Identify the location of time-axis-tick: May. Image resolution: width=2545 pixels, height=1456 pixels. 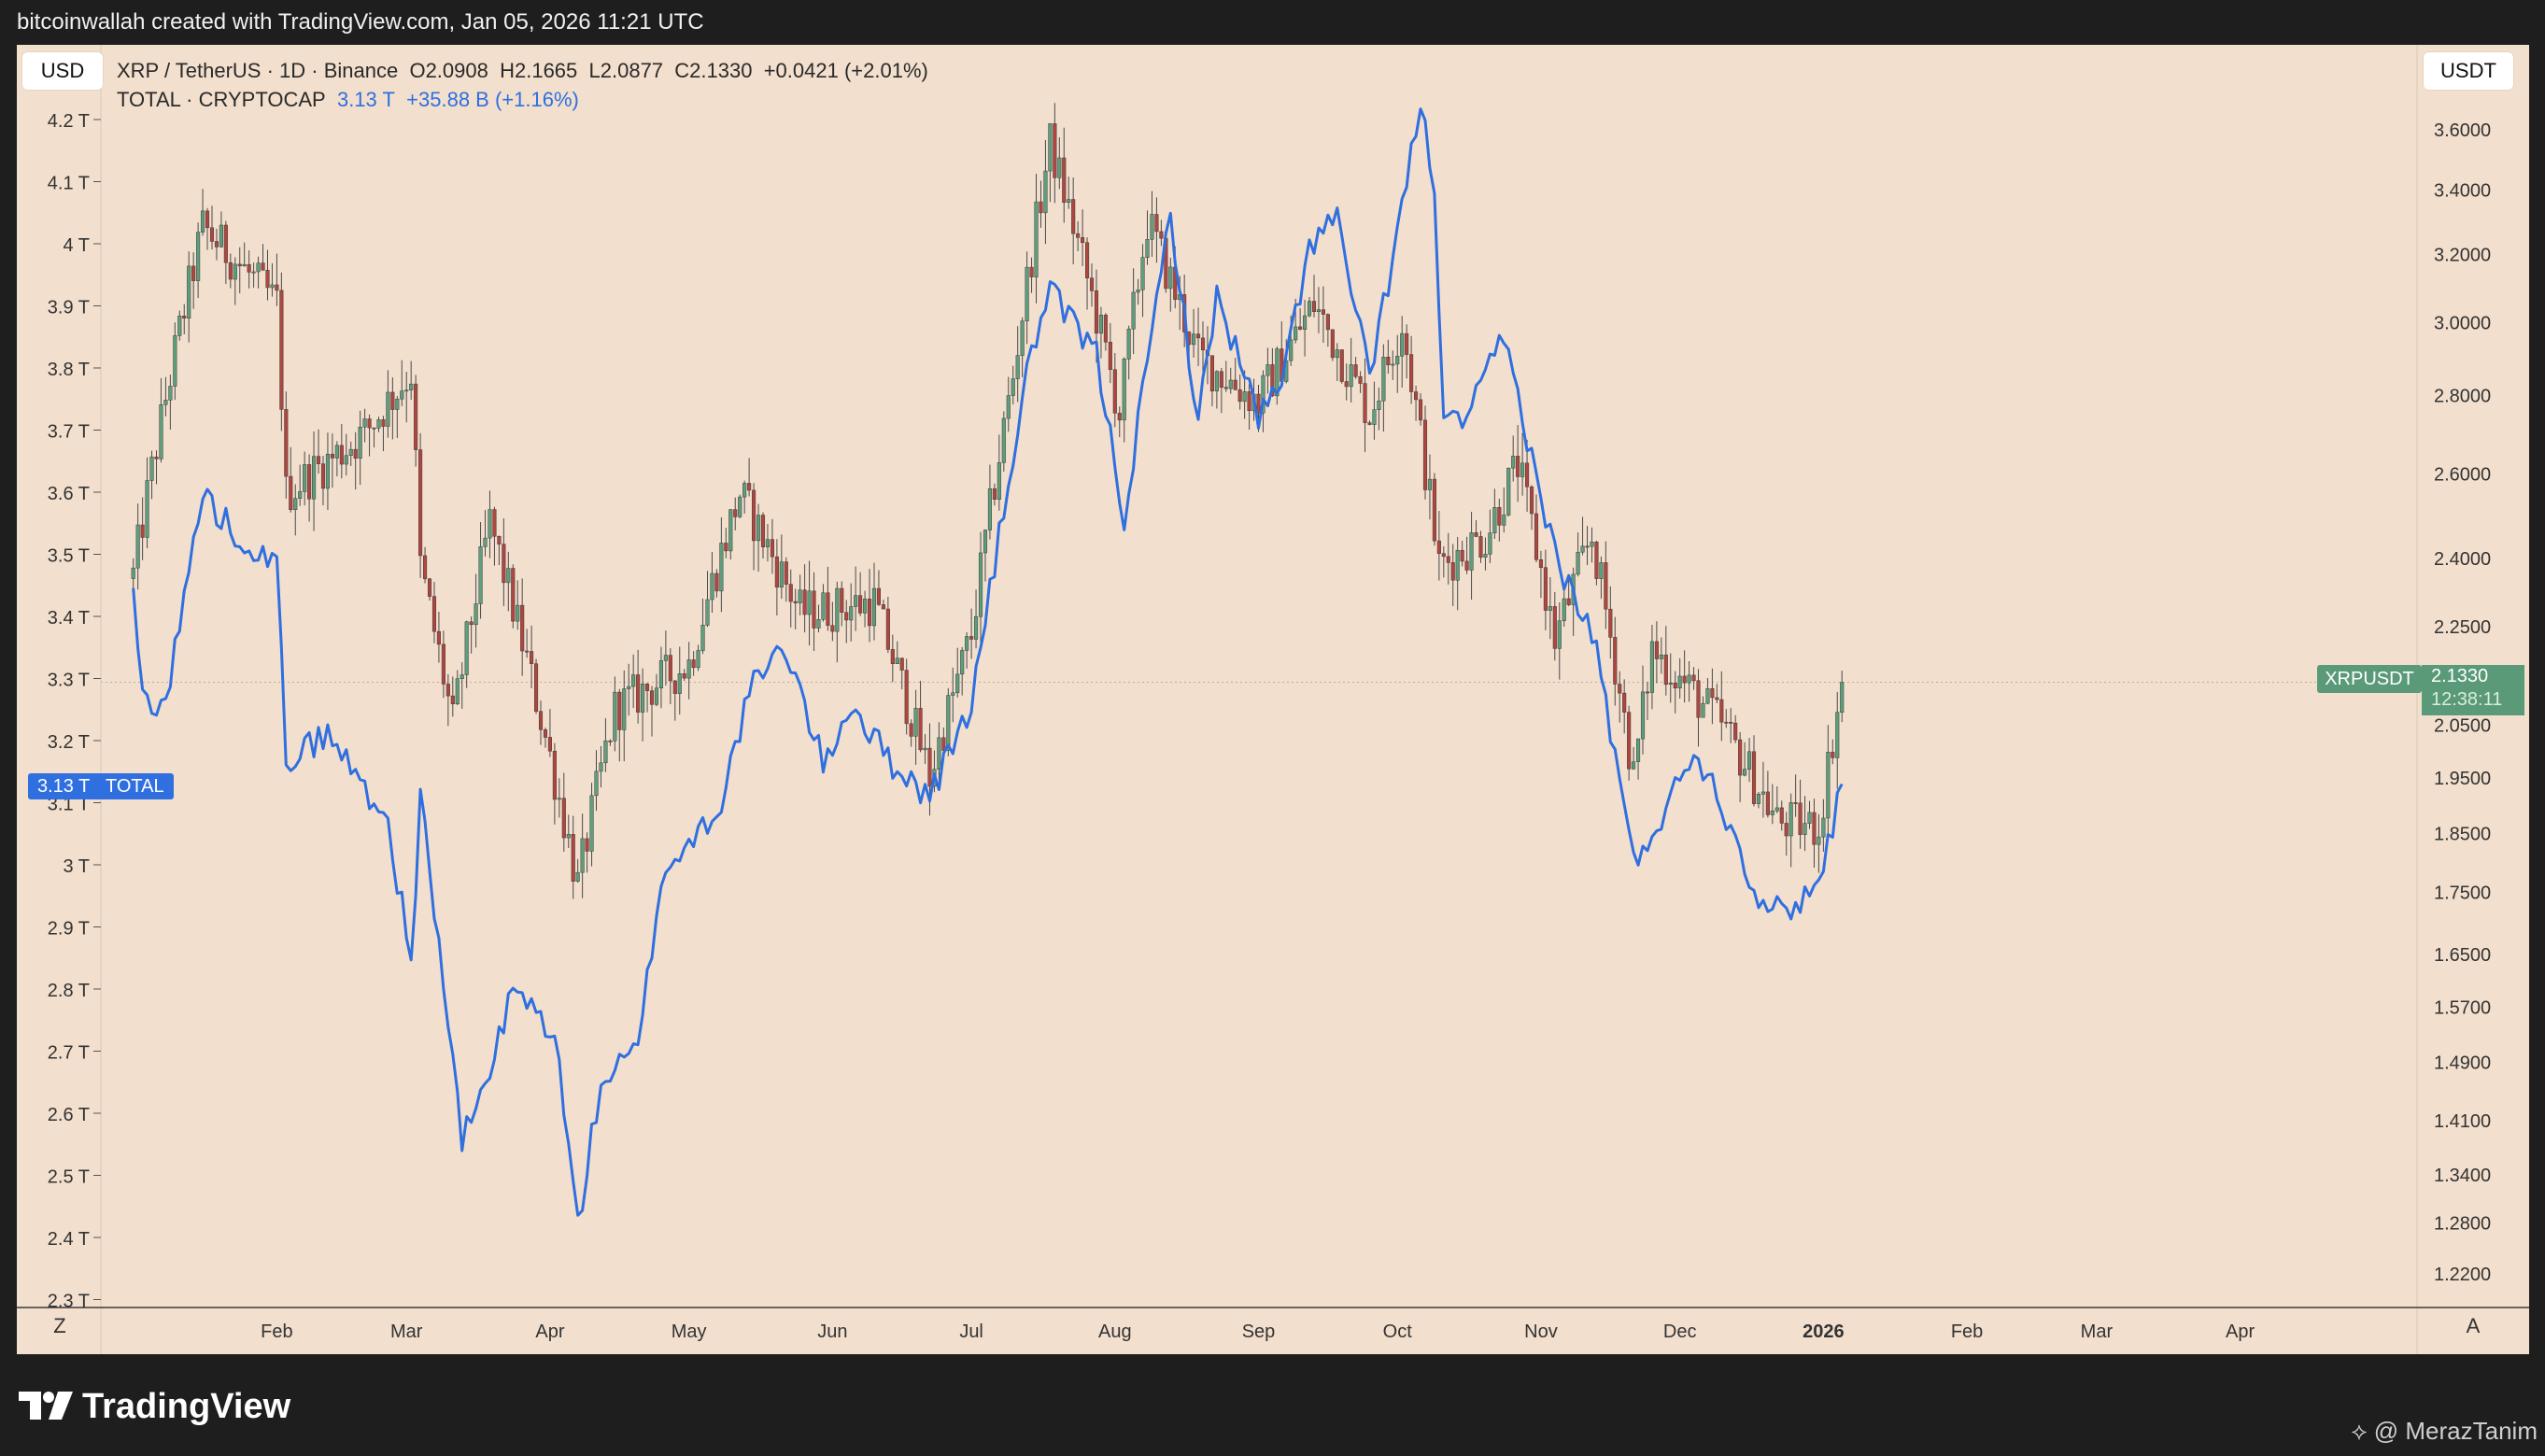
(689, 1332).